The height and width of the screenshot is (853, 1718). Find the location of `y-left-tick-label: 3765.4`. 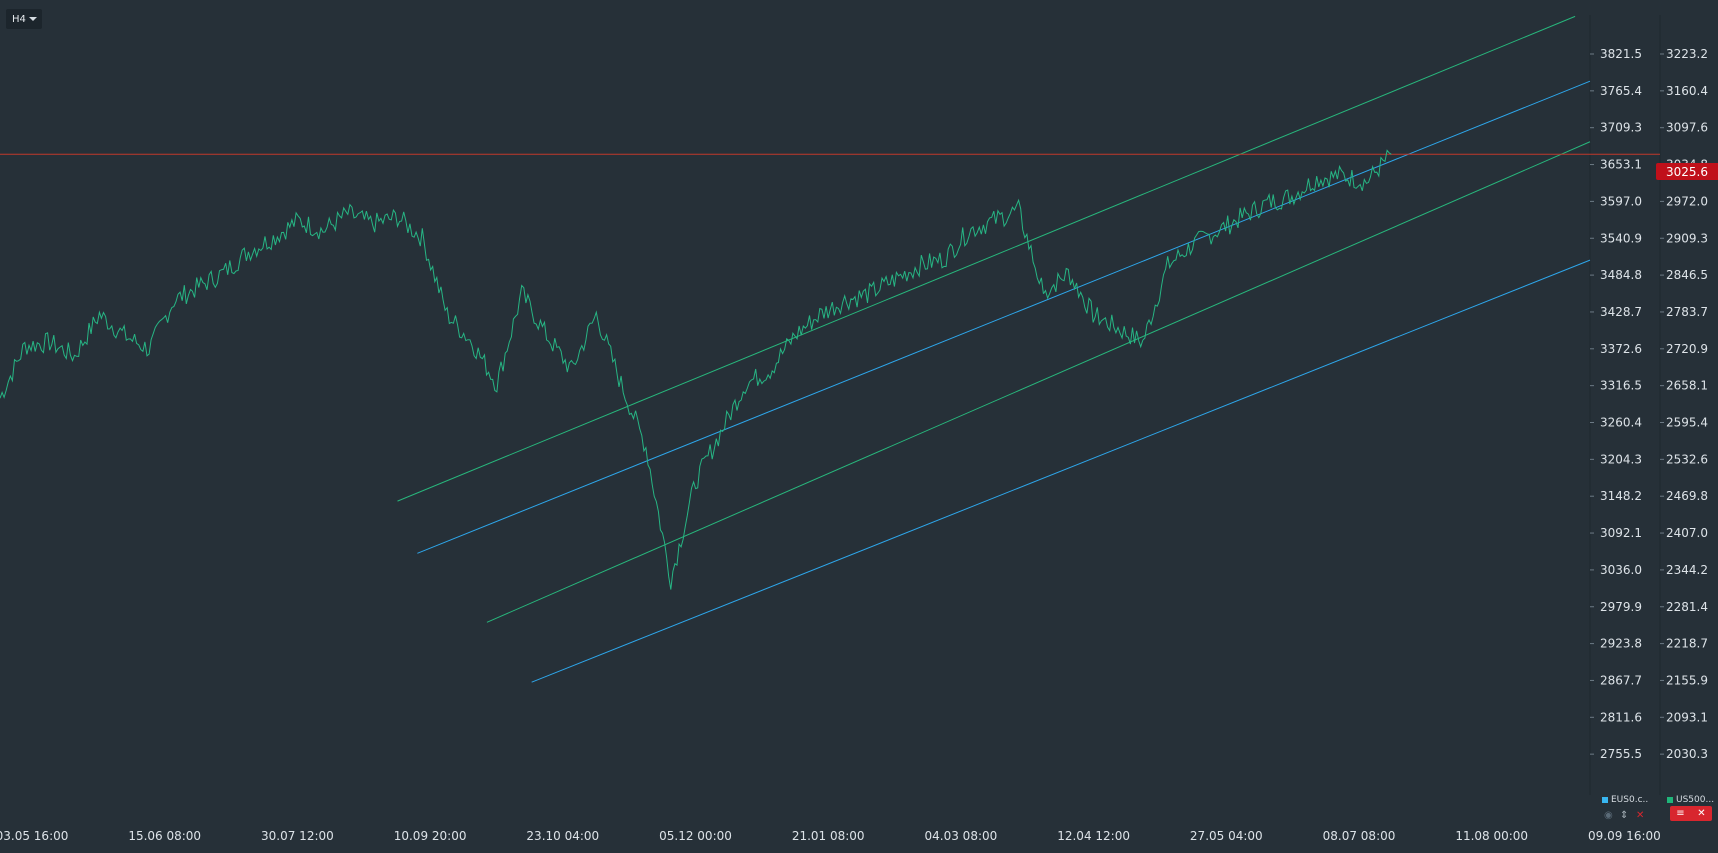

y-left-tick-label: 3765.4 is located at coordinates (1621, 91).